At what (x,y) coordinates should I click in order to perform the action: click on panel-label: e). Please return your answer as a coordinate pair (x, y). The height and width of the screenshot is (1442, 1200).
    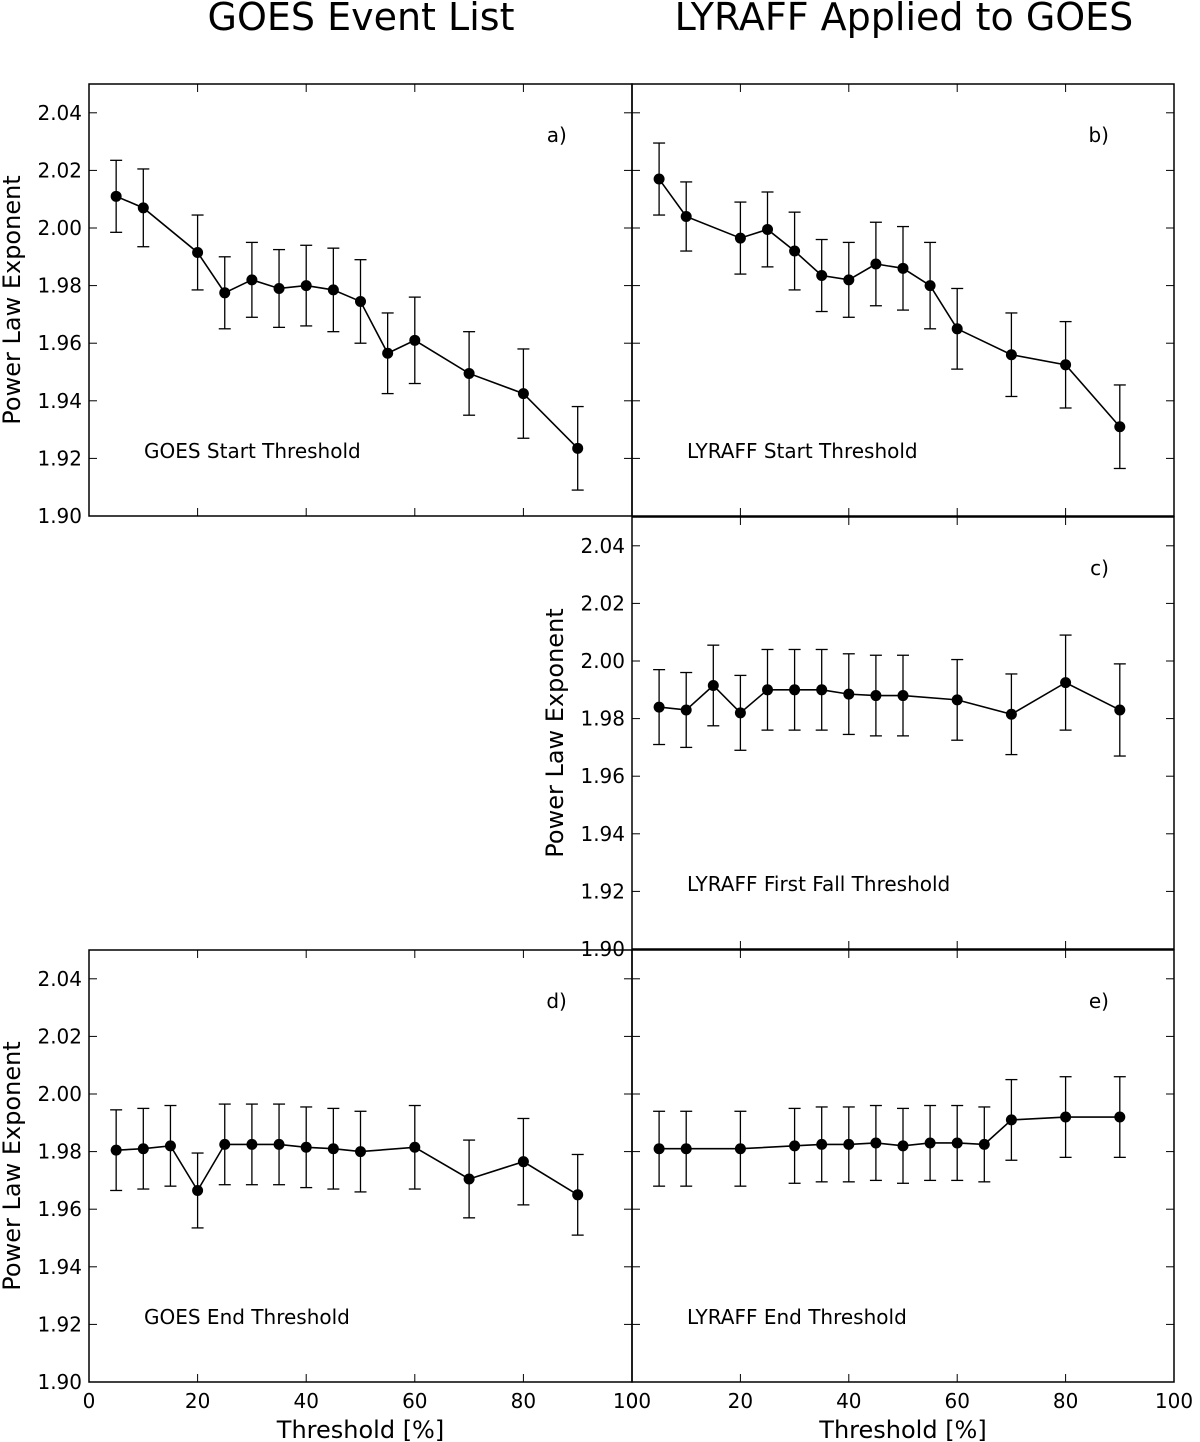
    Looking at the image, I should click on (1099, 1001).